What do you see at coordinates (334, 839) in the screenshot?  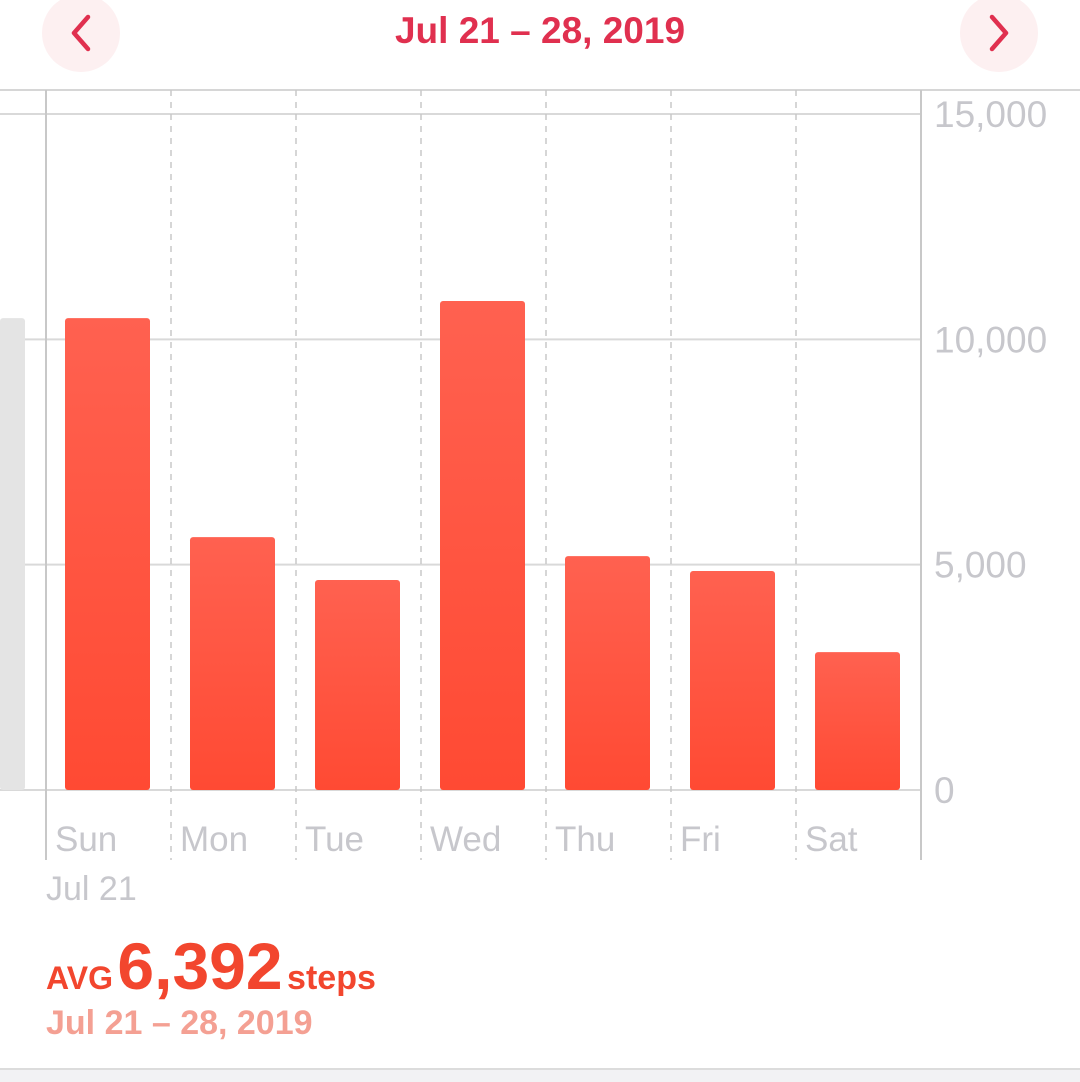 I see `x-tick-label: Tue` at bounding box center [334, 839].